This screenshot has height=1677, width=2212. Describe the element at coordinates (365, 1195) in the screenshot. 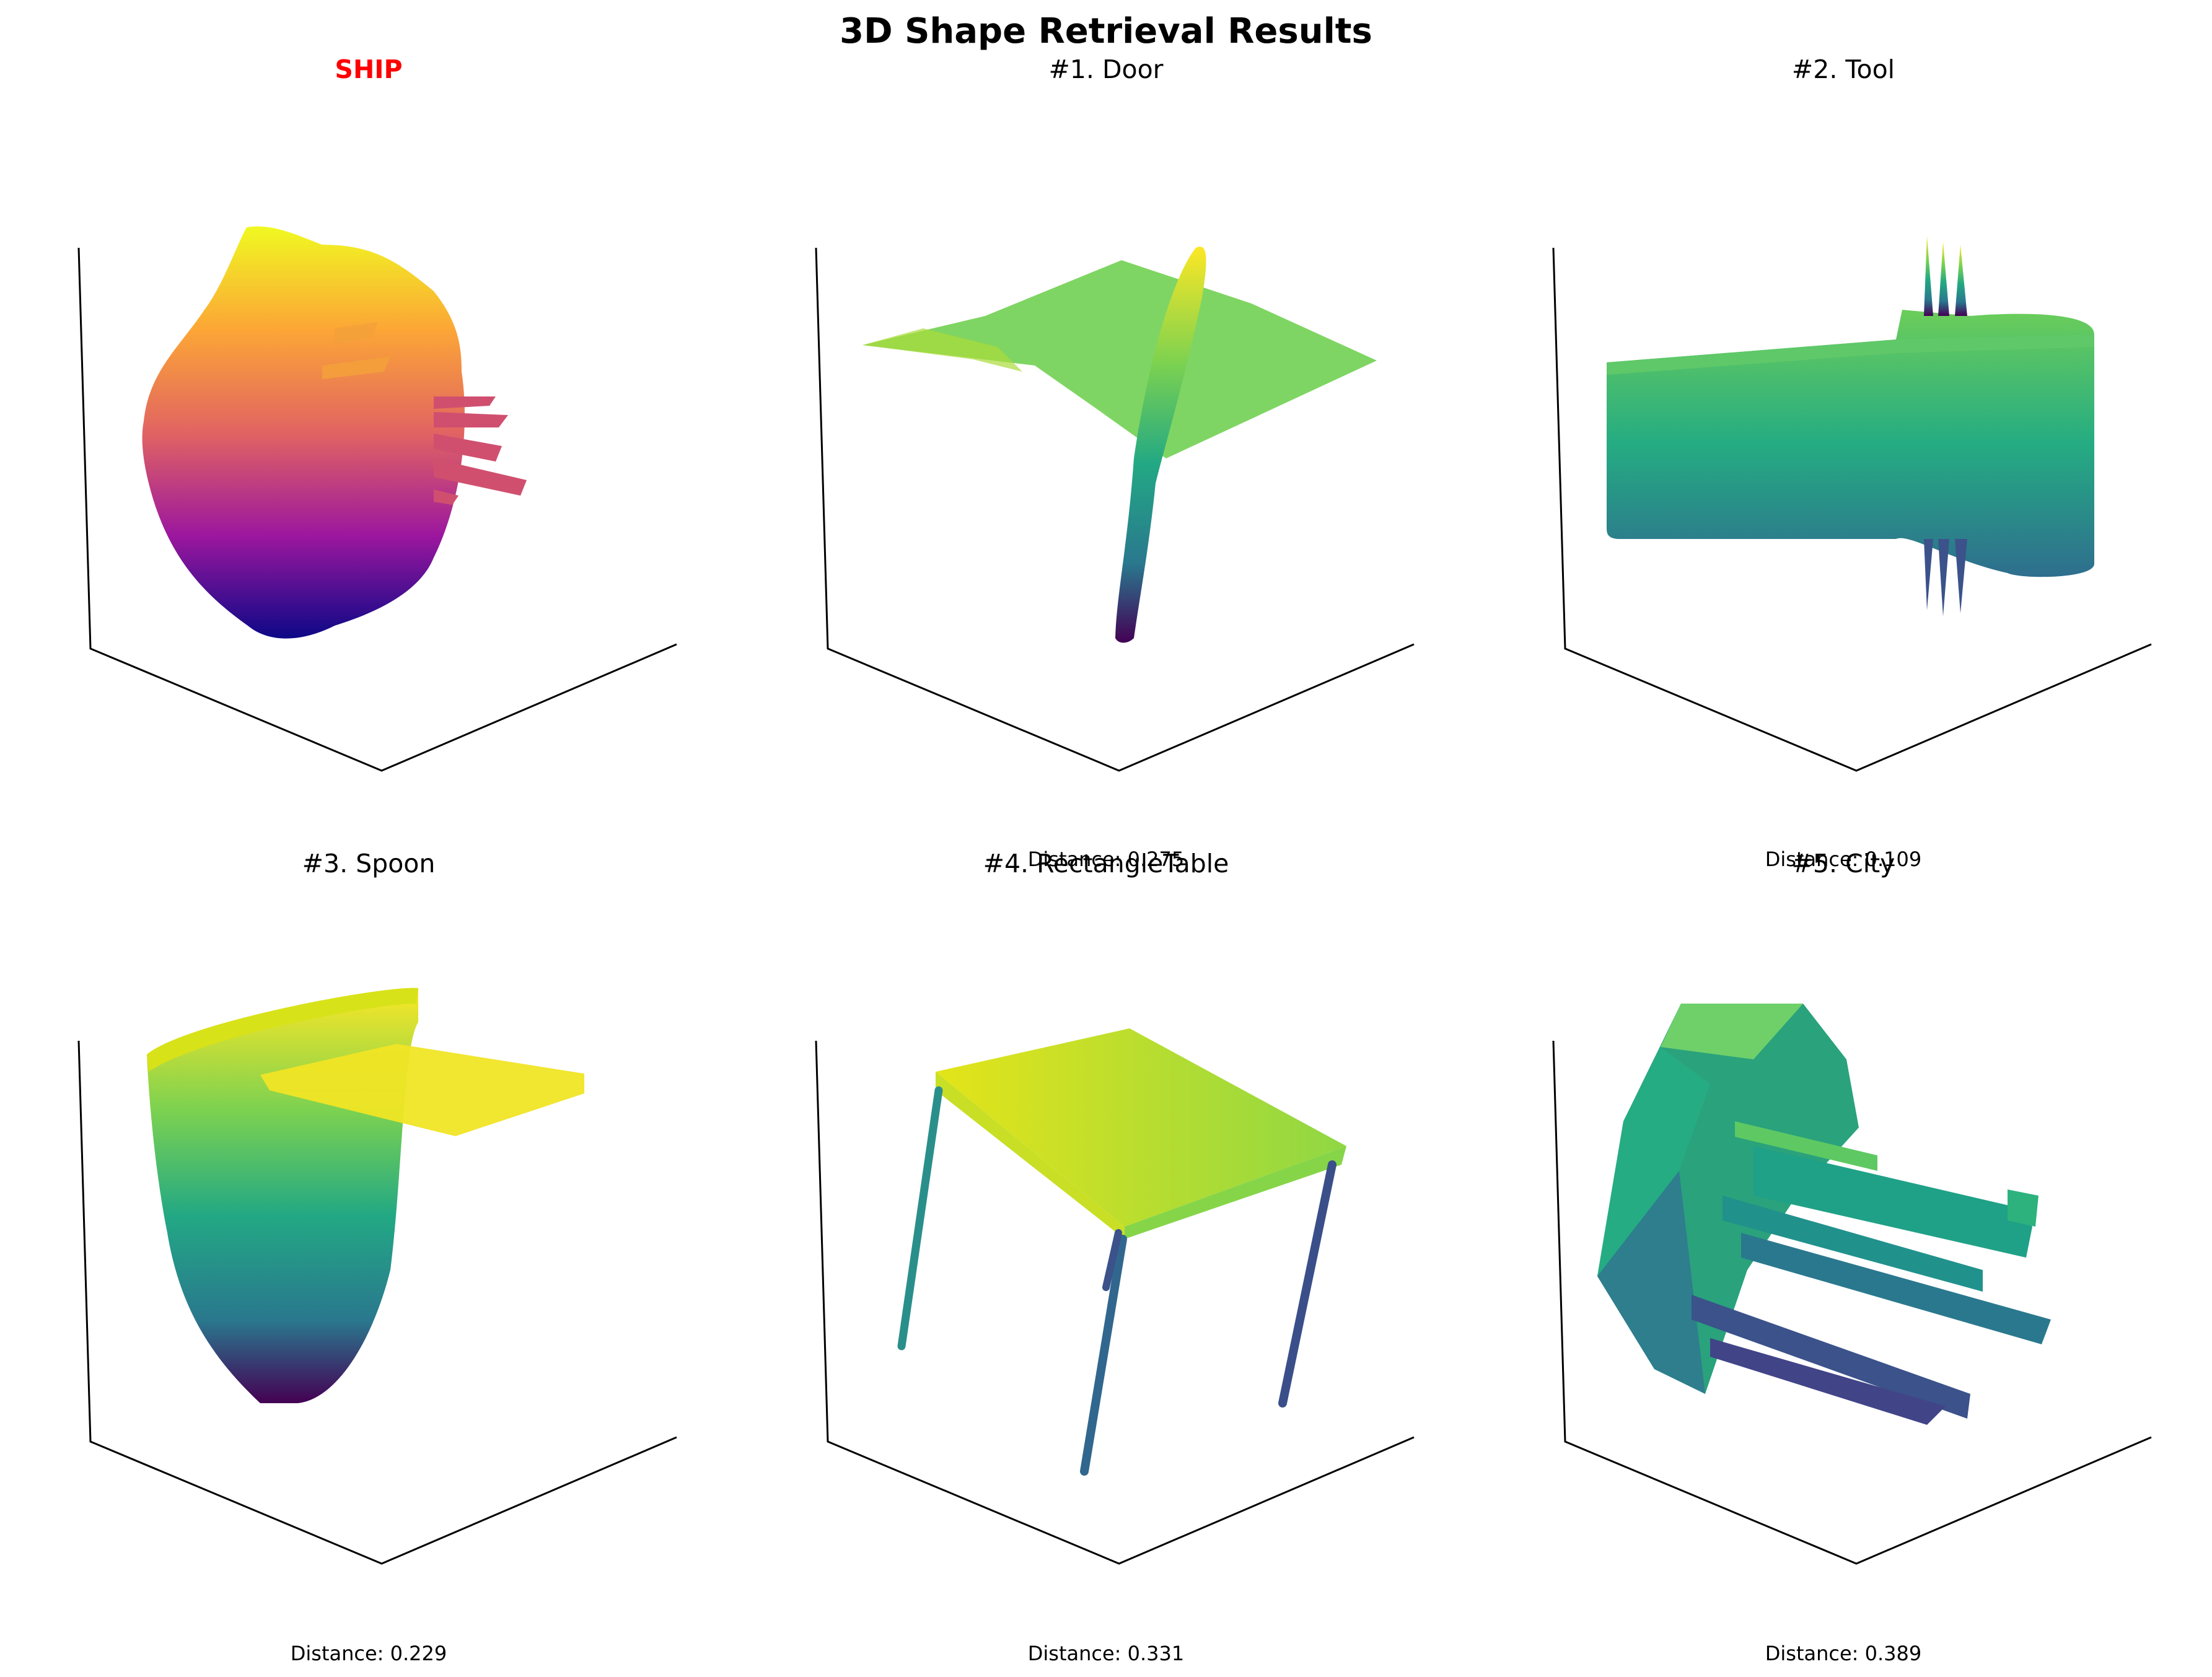

I see `spoon-shape` at that location.